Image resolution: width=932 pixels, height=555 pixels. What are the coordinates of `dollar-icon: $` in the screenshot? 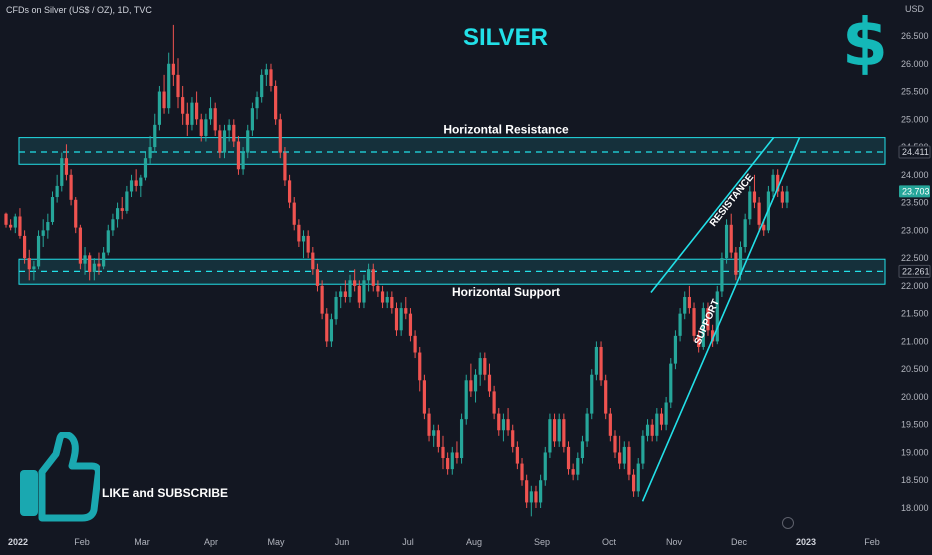 It's located at (865, 42).